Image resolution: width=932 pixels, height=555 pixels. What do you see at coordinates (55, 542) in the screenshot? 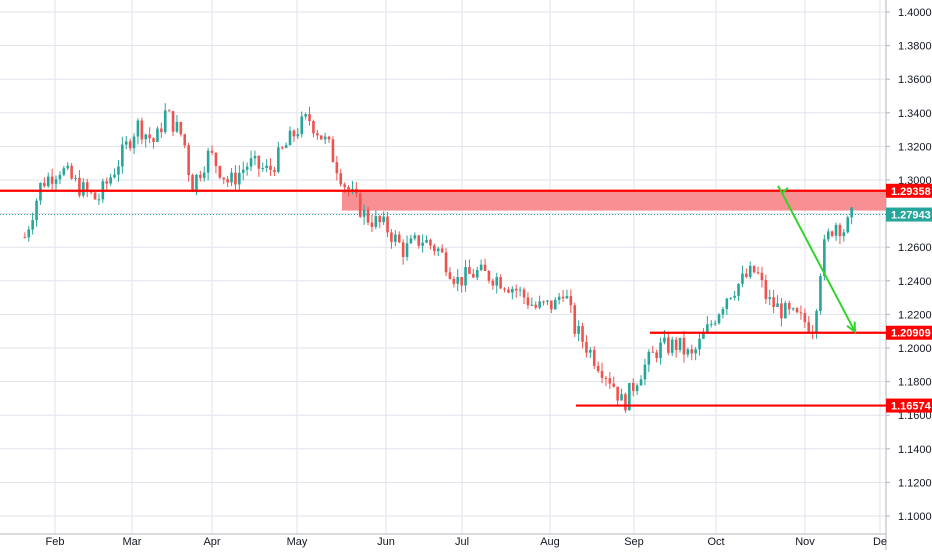
I see `x-tick-label: Feb` at bounding box center [55, 542].